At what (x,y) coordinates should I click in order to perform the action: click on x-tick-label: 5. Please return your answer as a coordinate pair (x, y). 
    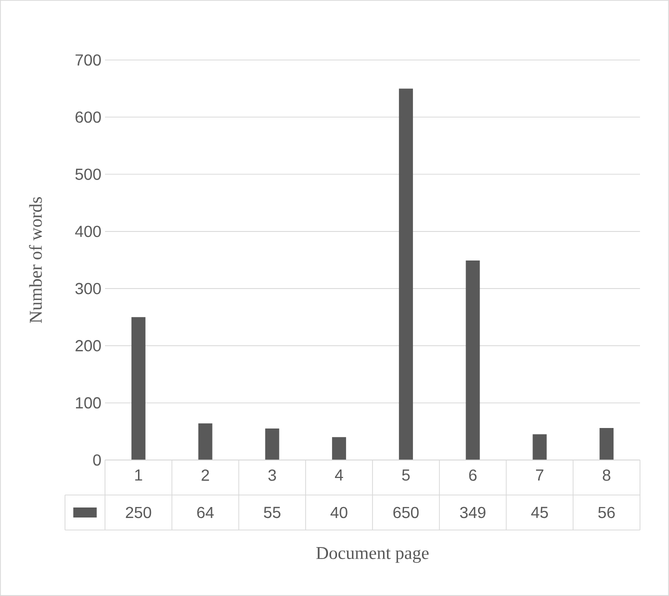
    Looking at the image, I should click on (406, 475).